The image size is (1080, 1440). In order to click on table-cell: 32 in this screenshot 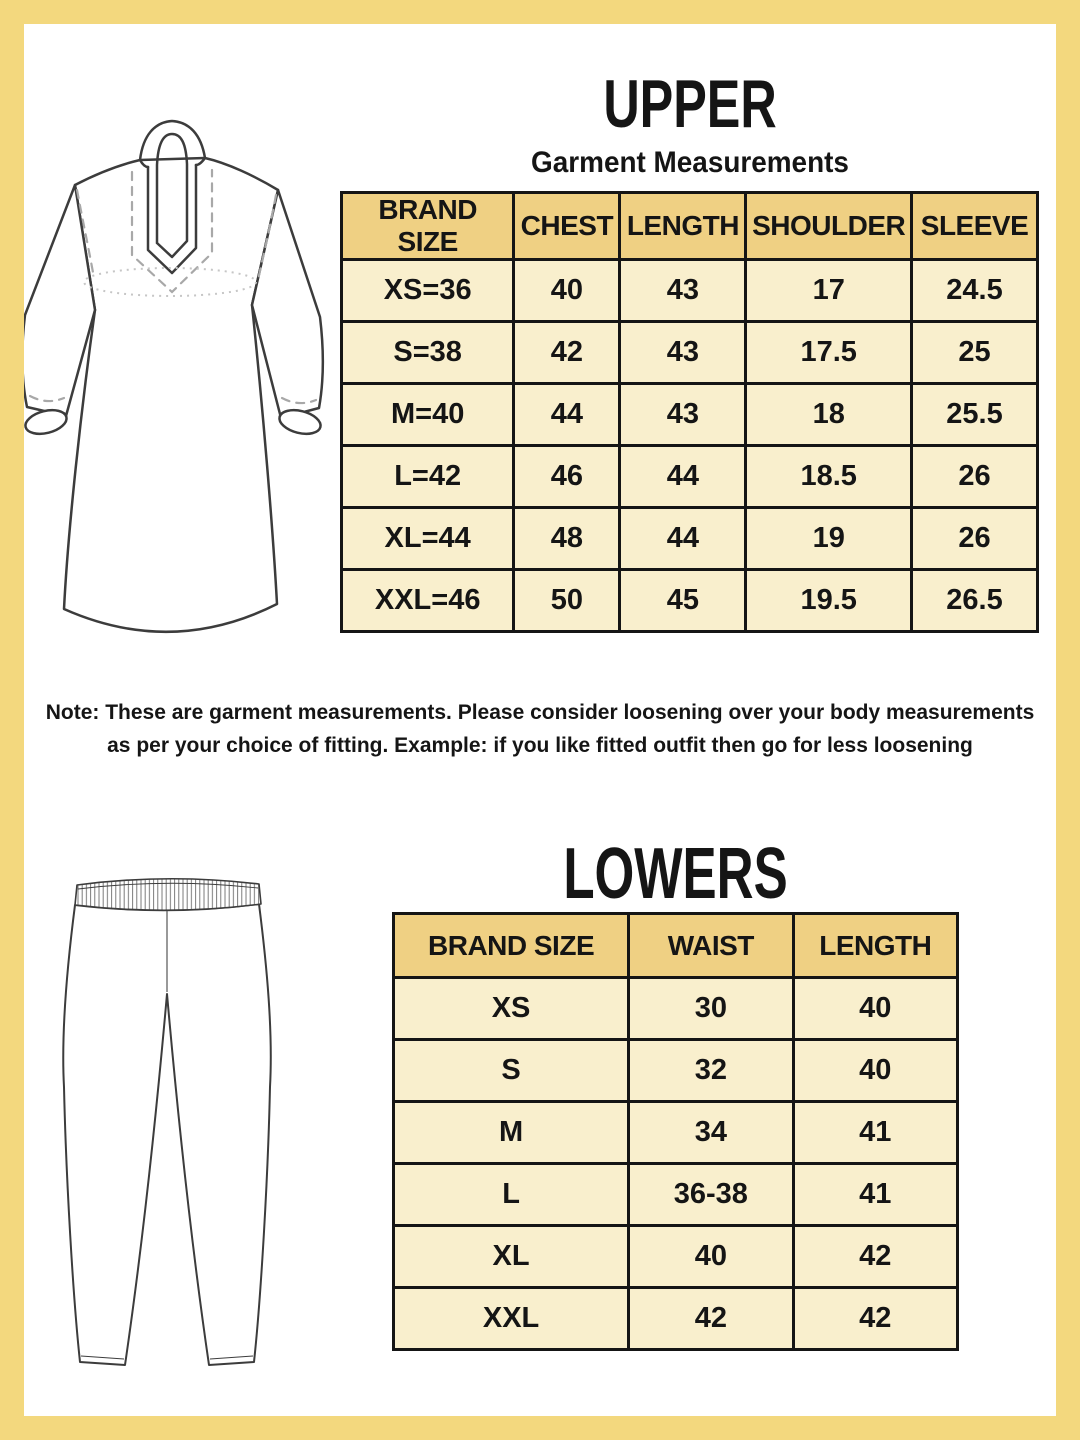, I will do `click(711, 1070)`.